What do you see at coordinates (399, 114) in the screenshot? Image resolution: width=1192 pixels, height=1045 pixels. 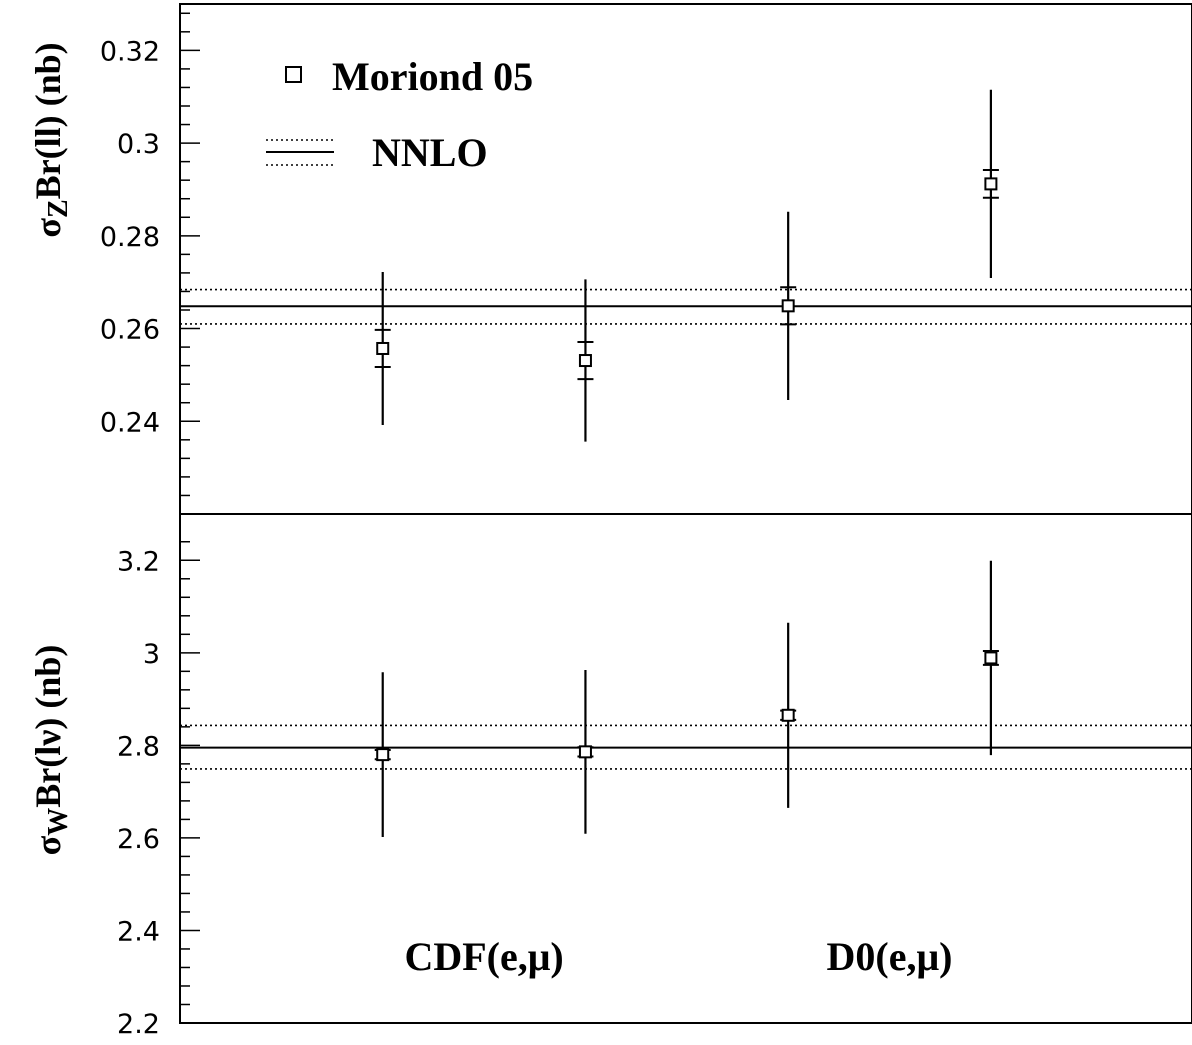 I see `legend: Moriond 05 NNLO` at bounding box center [399, 114].